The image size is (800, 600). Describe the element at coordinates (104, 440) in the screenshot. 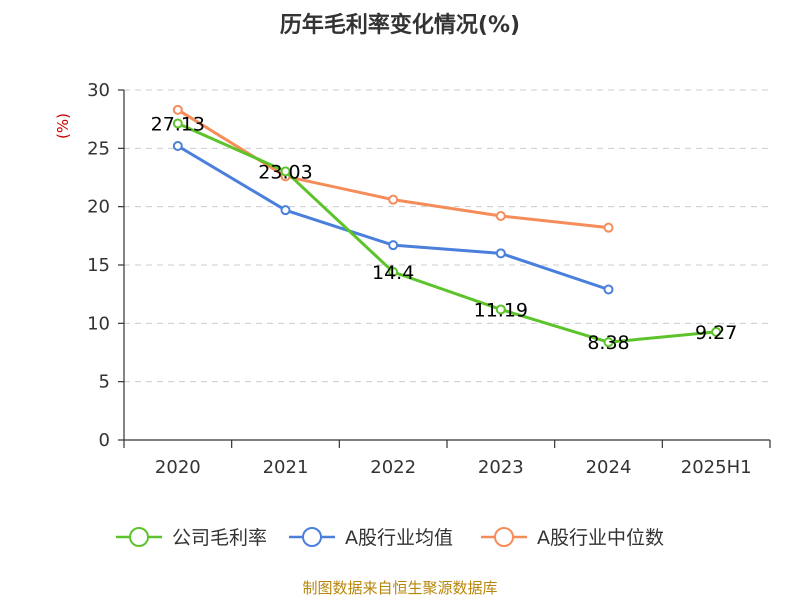

I see `y-tick-label: 0` at that location.